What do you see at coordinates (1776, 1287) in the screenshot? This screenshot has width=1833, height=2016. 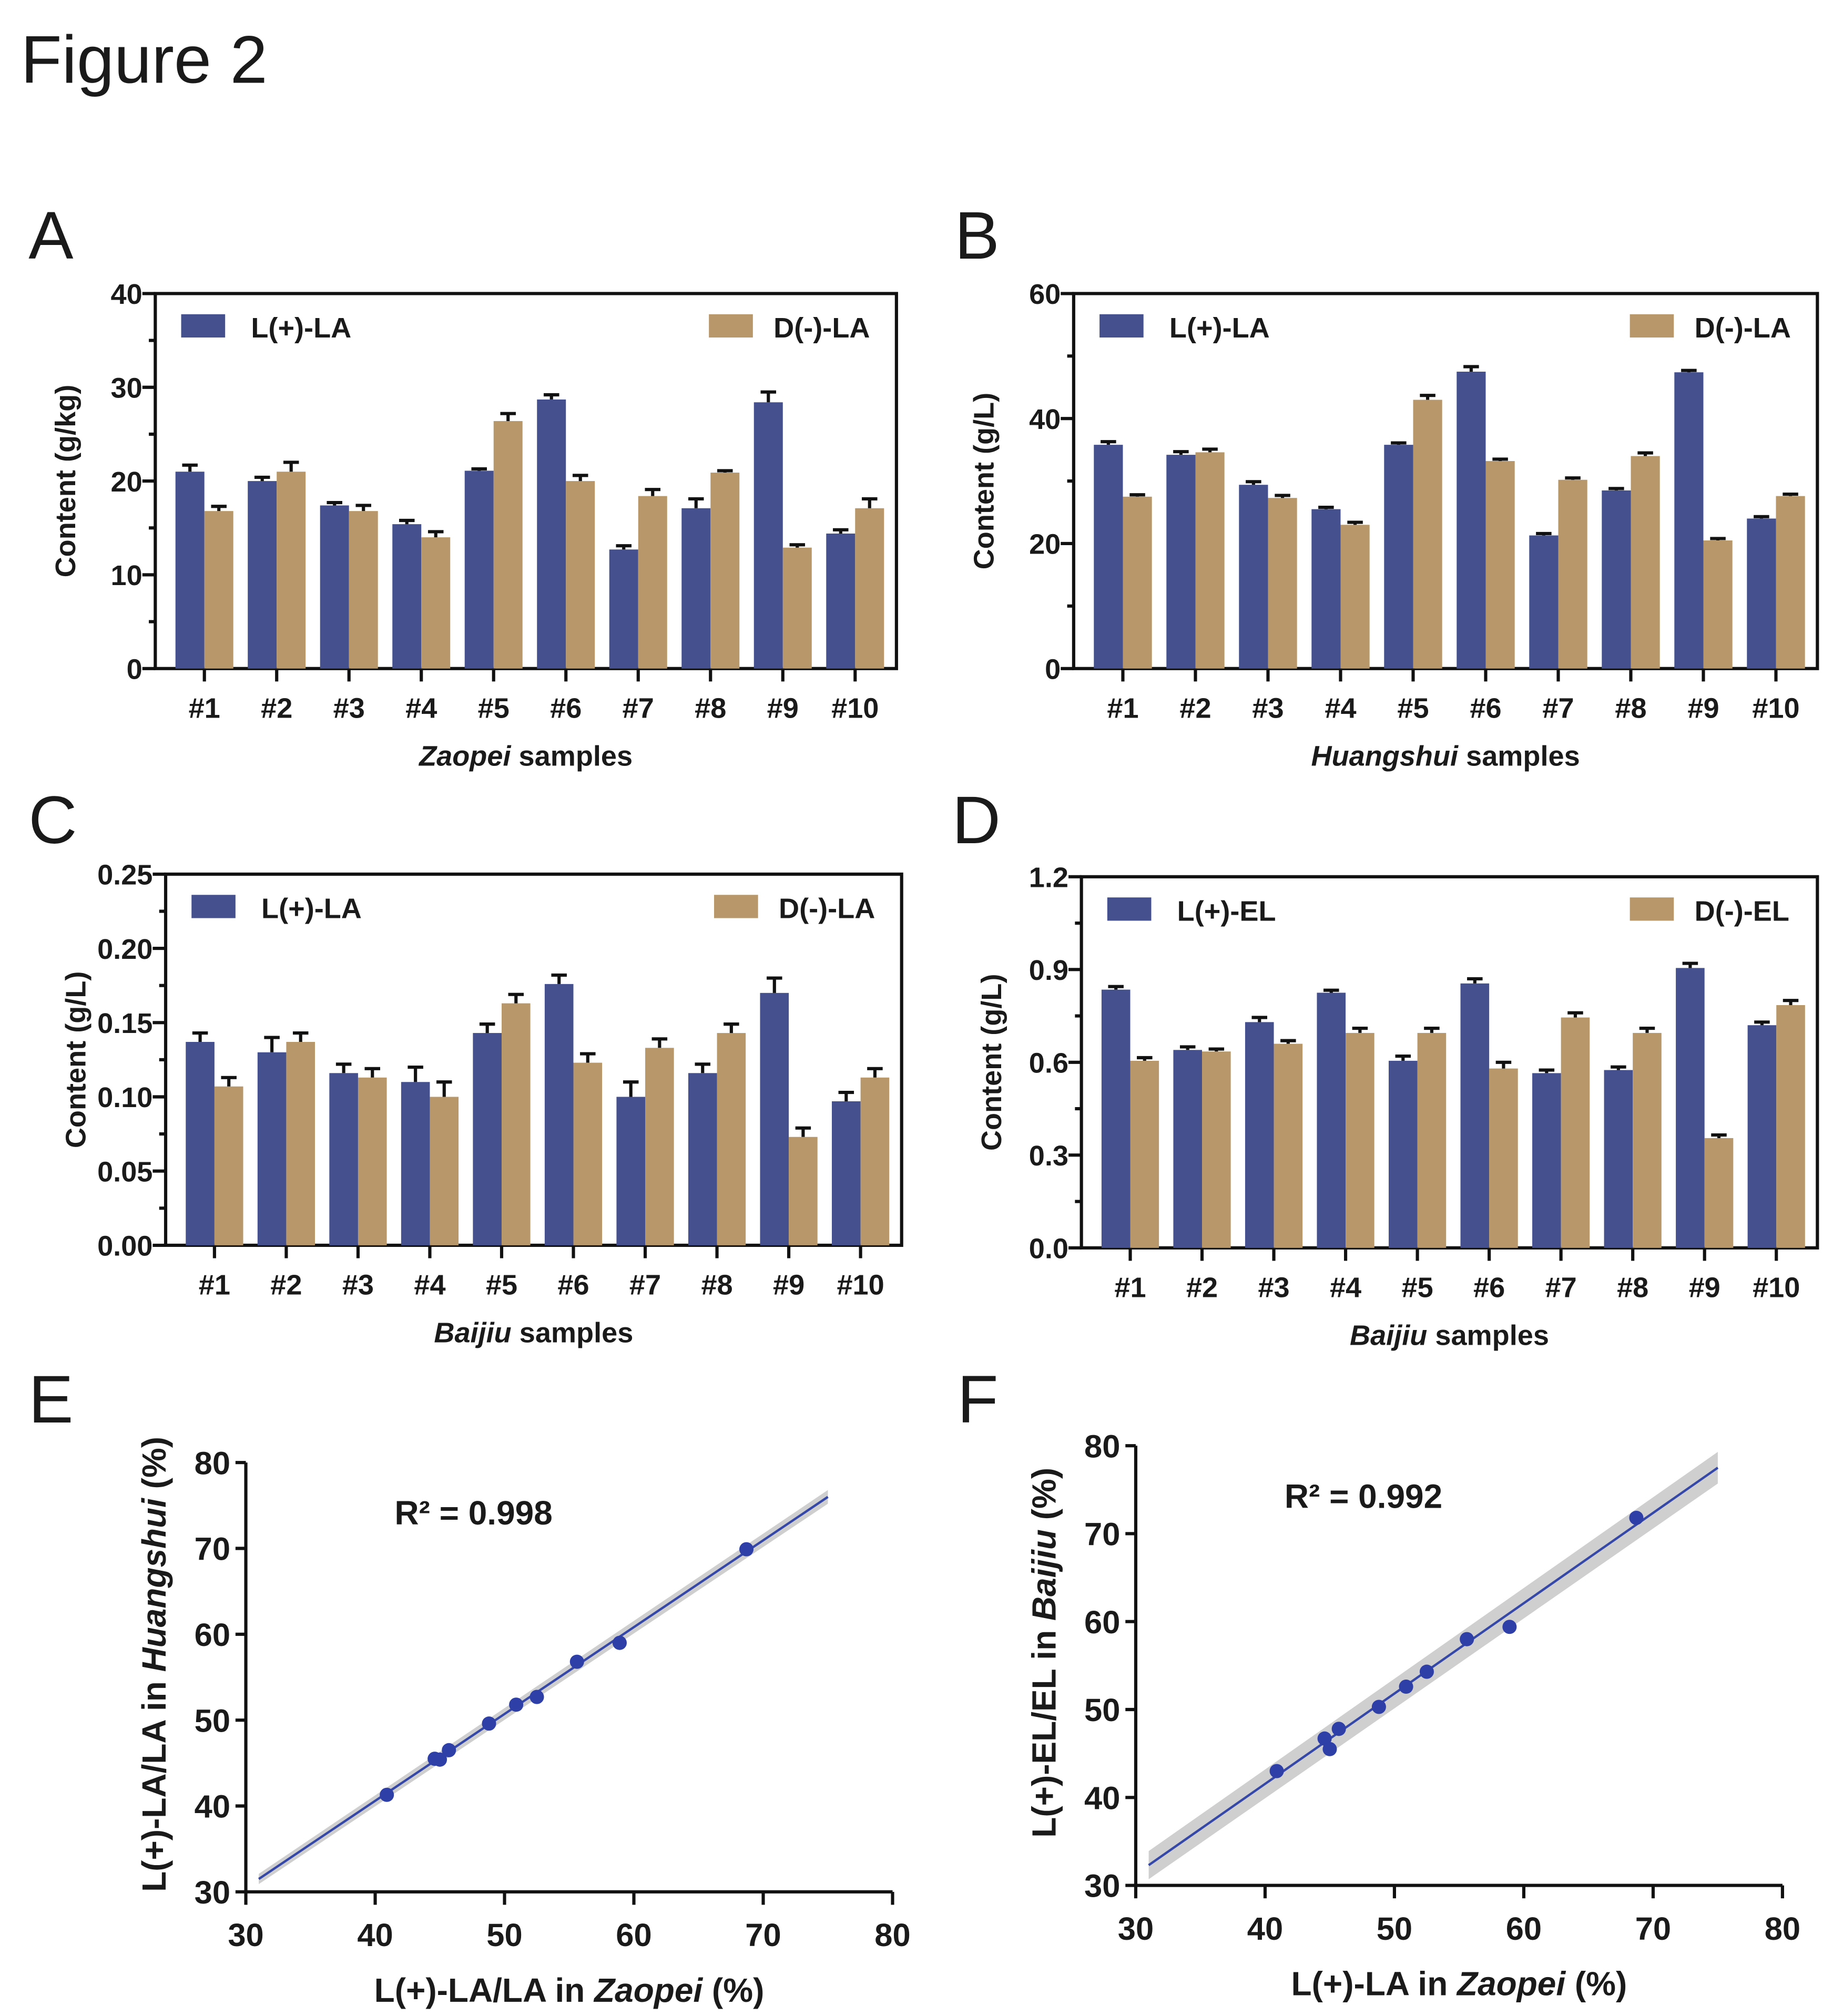 I see `x-tick-label: #10` at bounding box center [1776, 1287].